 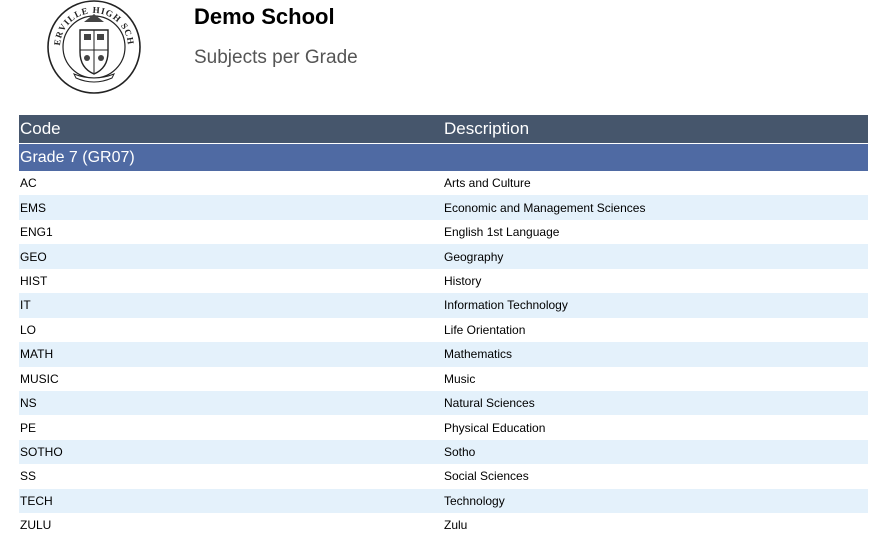 I want to click on table-row: SOTHO Sotho, so click(x=443, y=452).